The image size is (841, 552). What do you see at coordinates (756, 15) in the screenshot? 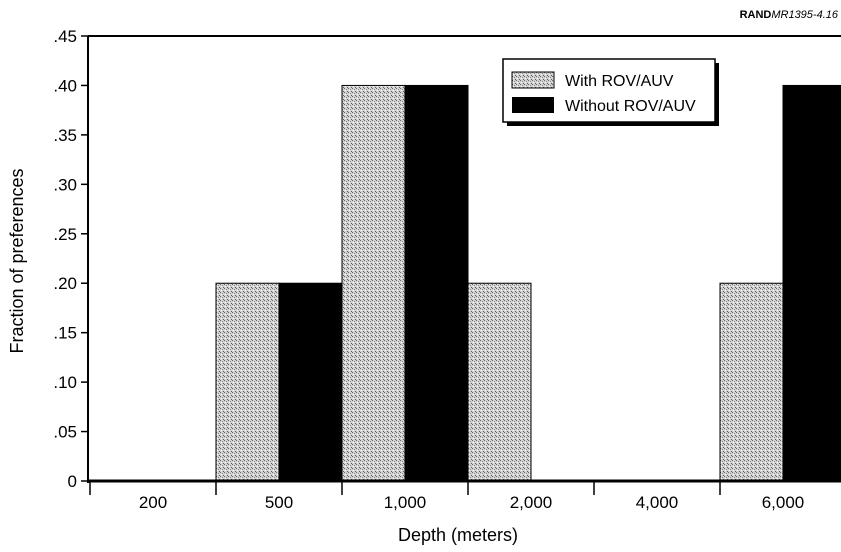
I see `source-note-prefix: RAND` at bounding box center [756, 15].